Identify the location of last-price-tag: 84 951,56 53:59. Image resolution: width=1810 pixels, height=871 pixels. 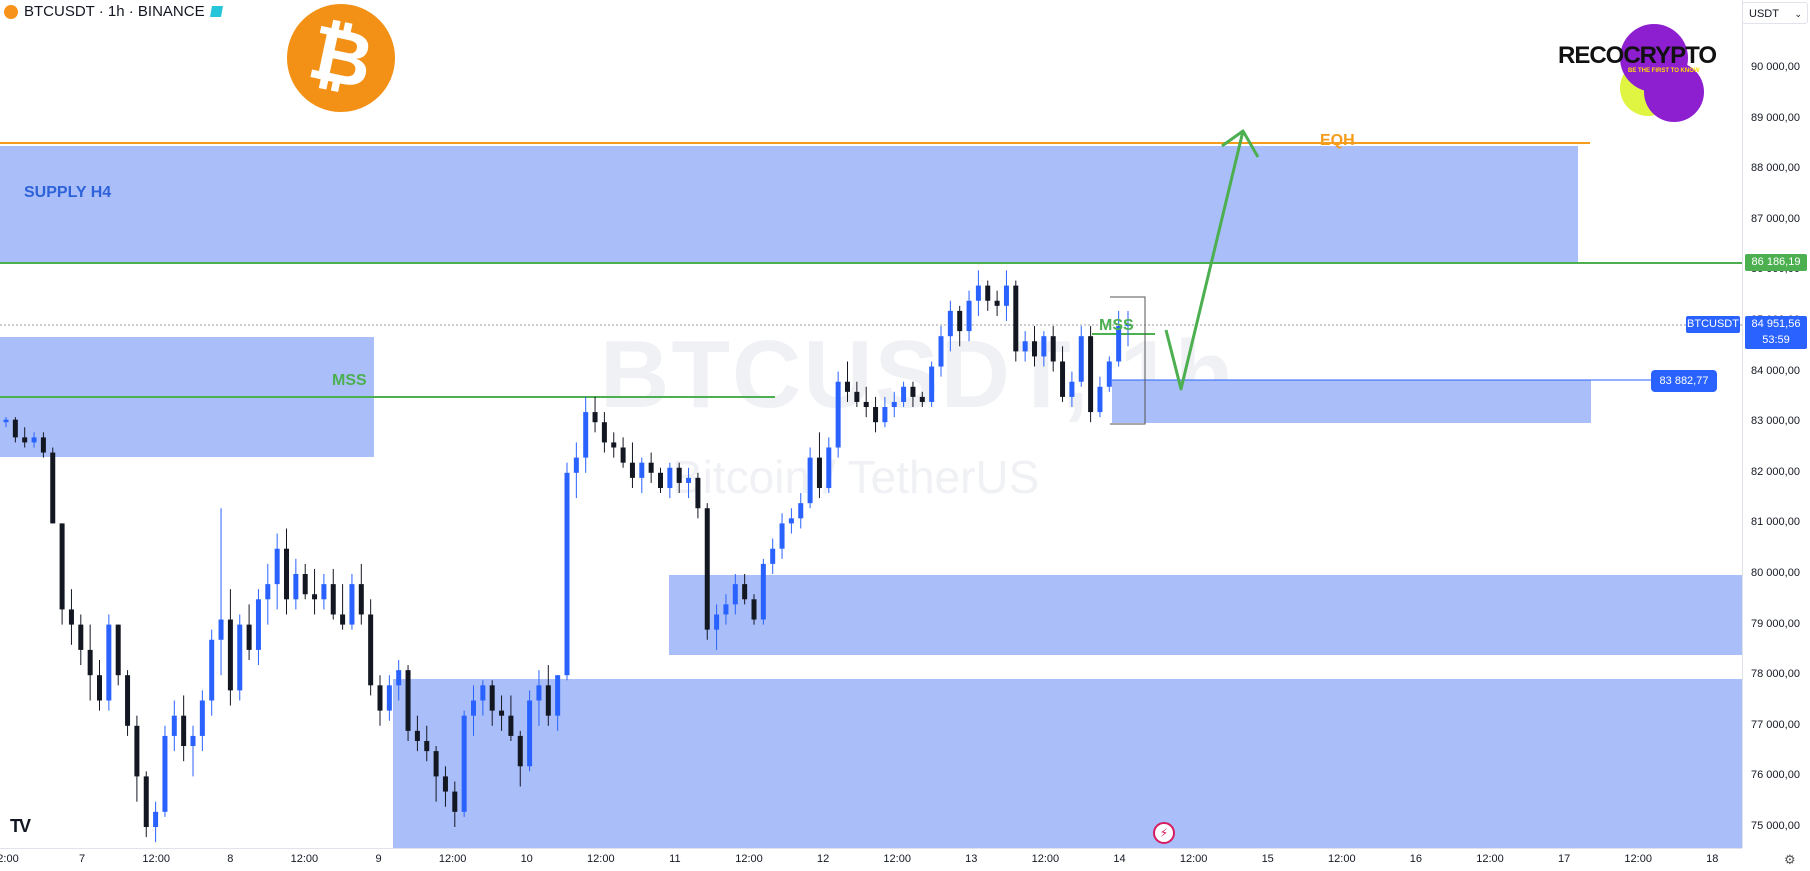
(1776, 332).